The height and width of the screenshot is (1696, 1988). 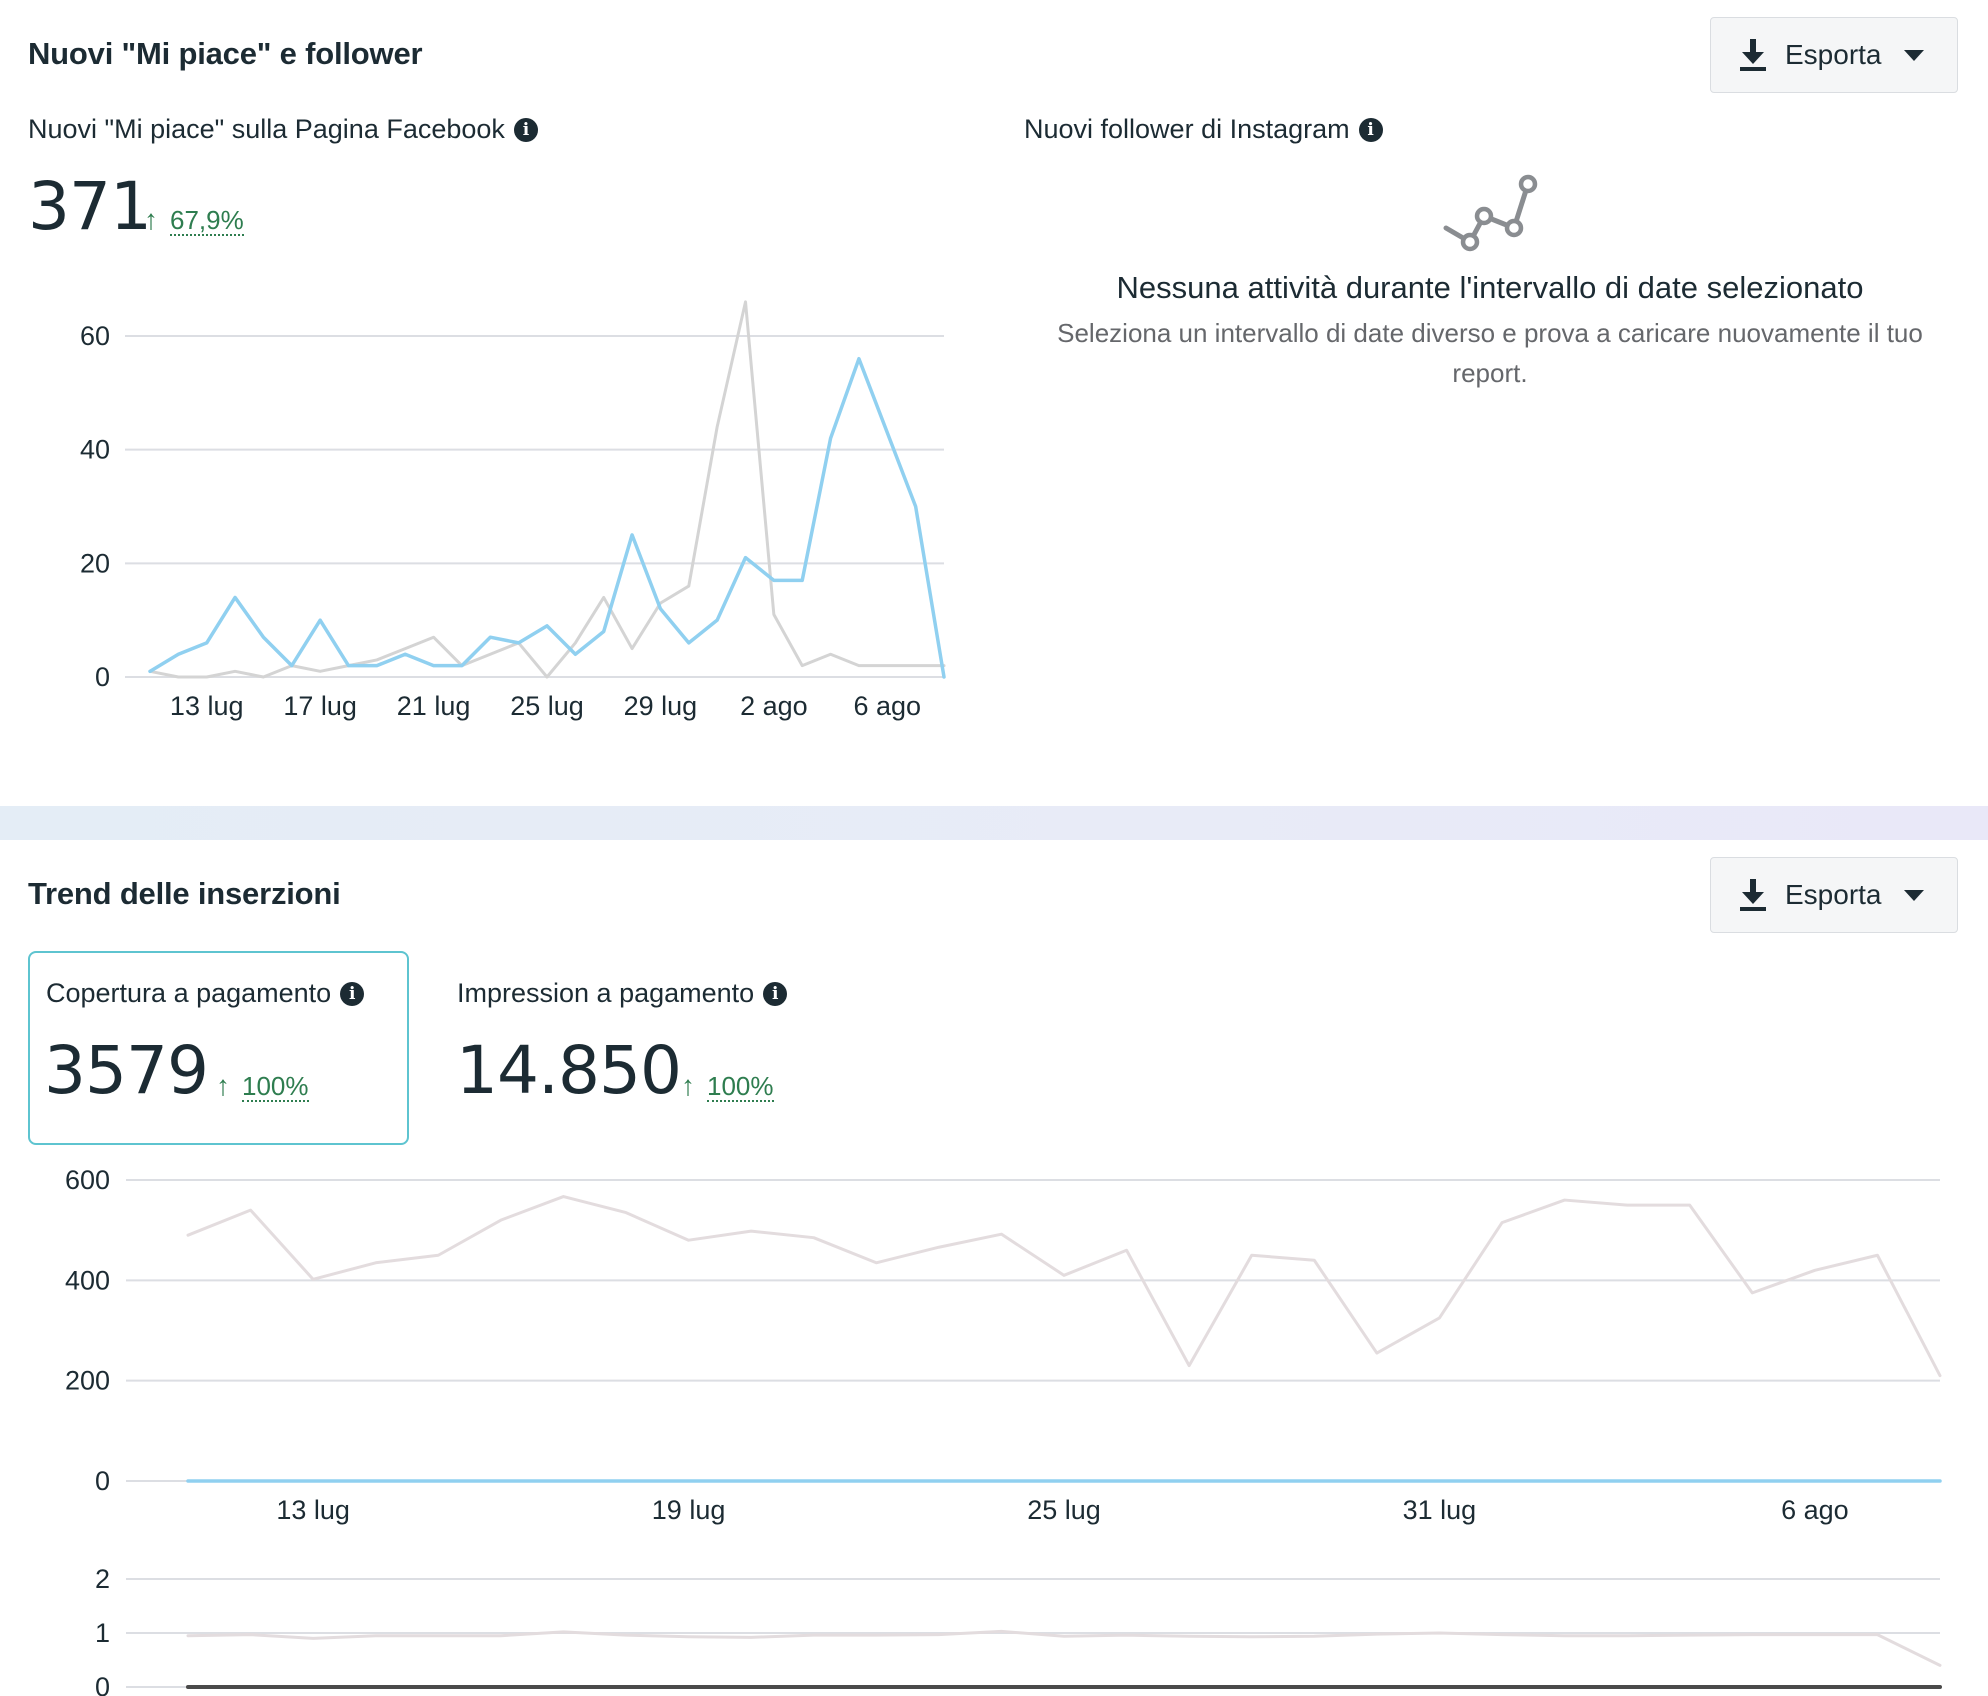 What do you see at coordinates (225, 53) in the screenshot?
I see `section-title-likes: Nuovi "Mi piace" e follower` at bounding box center [225, 53].